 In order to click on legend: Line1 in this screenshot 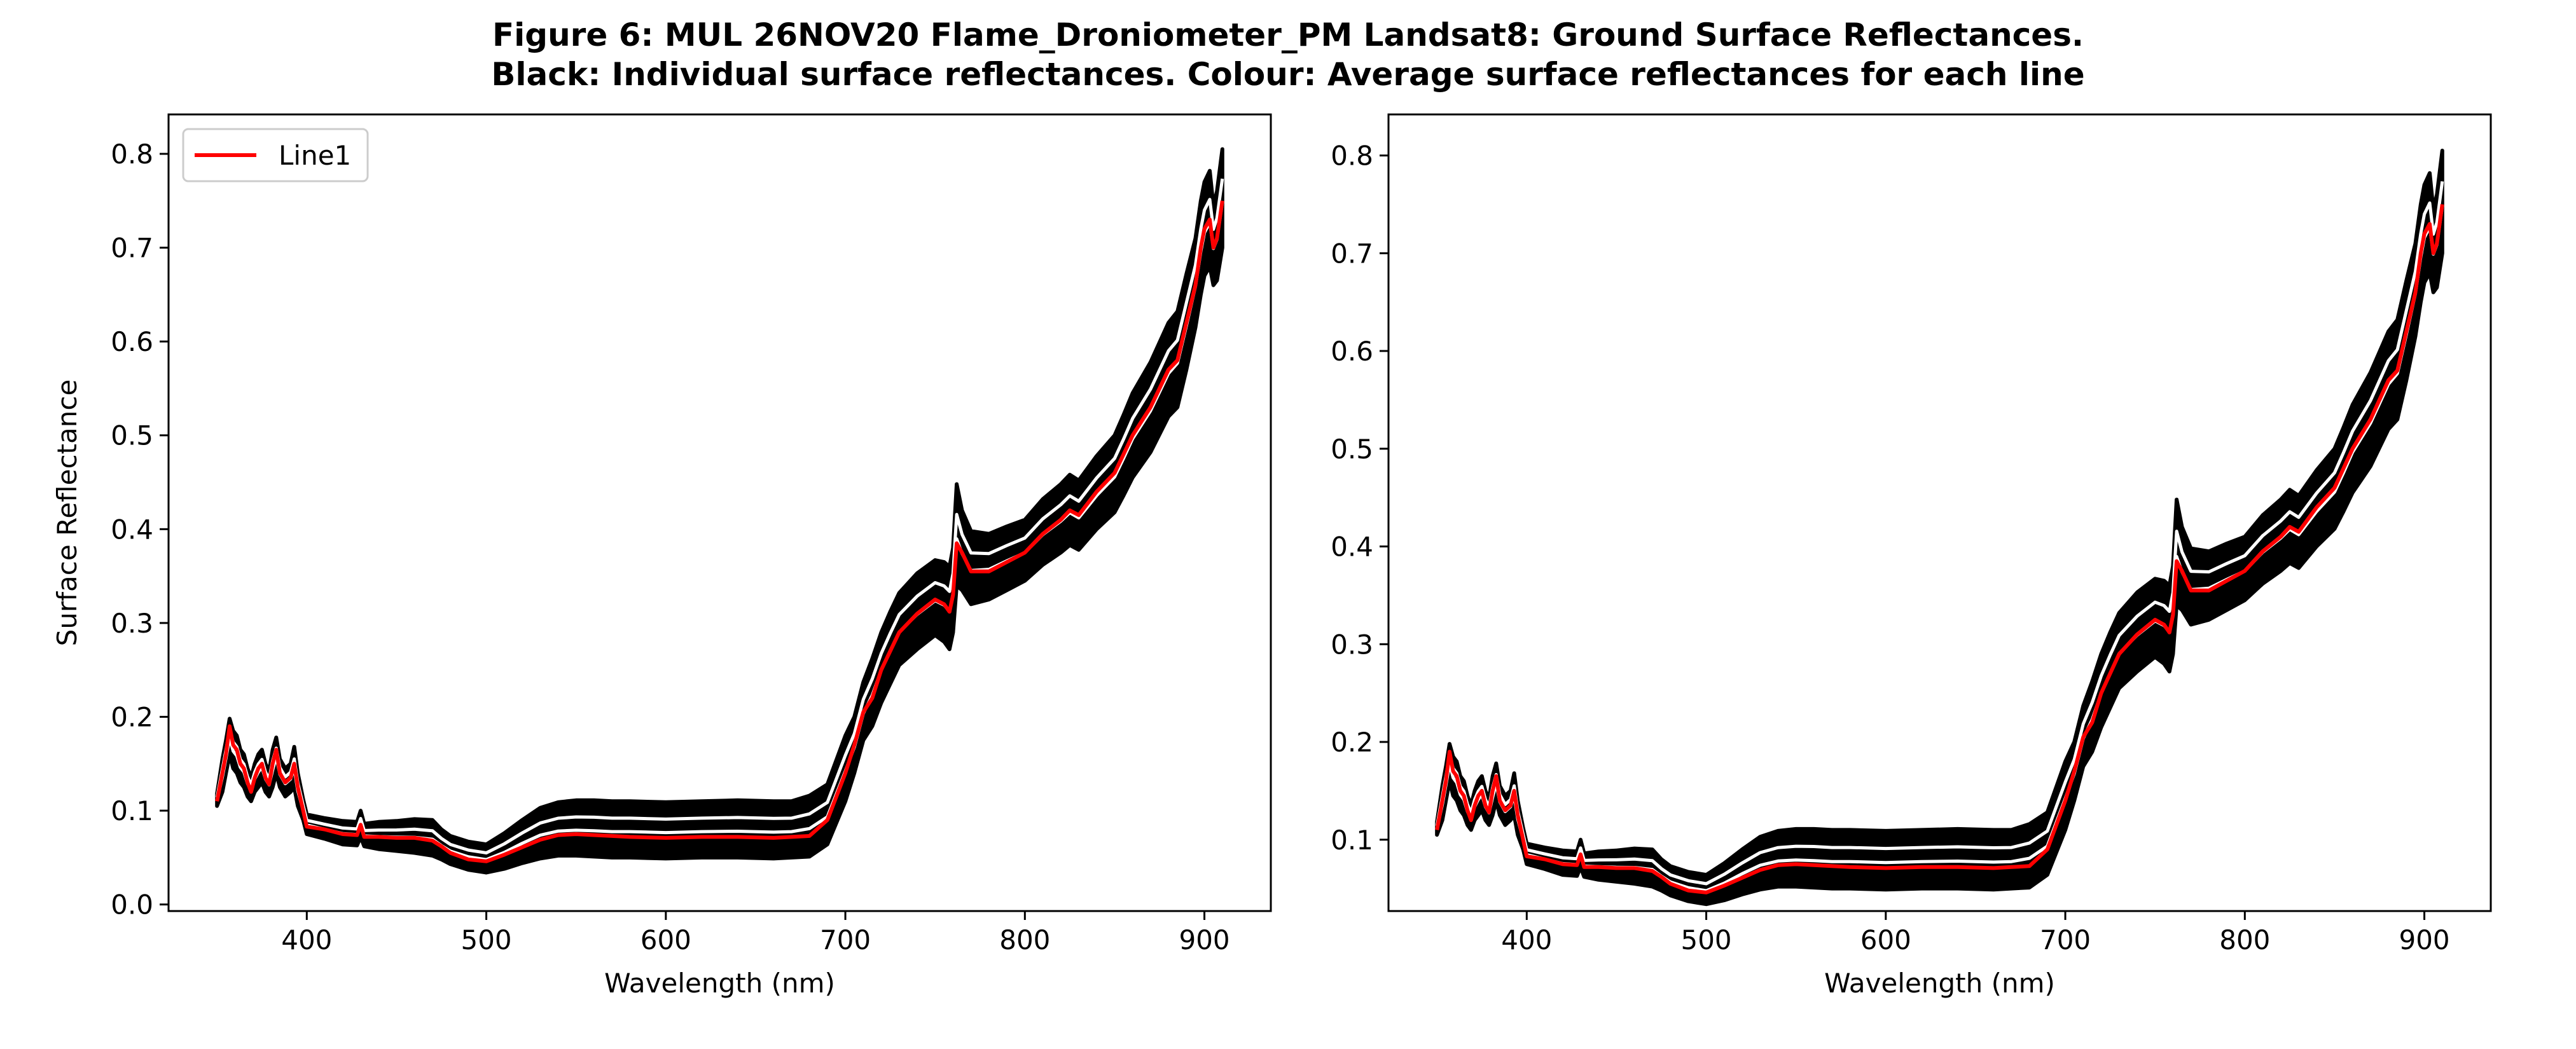, I will do `click(275, 155)`.